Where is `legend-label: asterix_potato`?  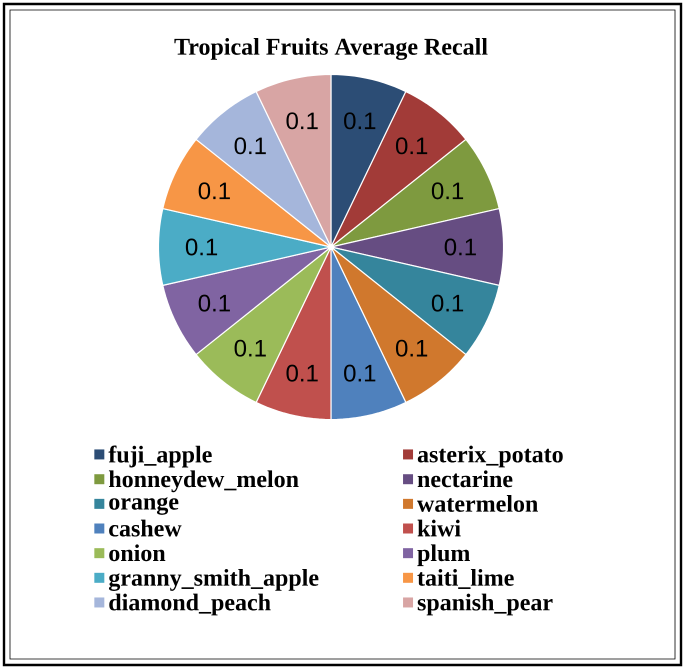
legend-label: asterix_potato is located at coordinates (490, 457).